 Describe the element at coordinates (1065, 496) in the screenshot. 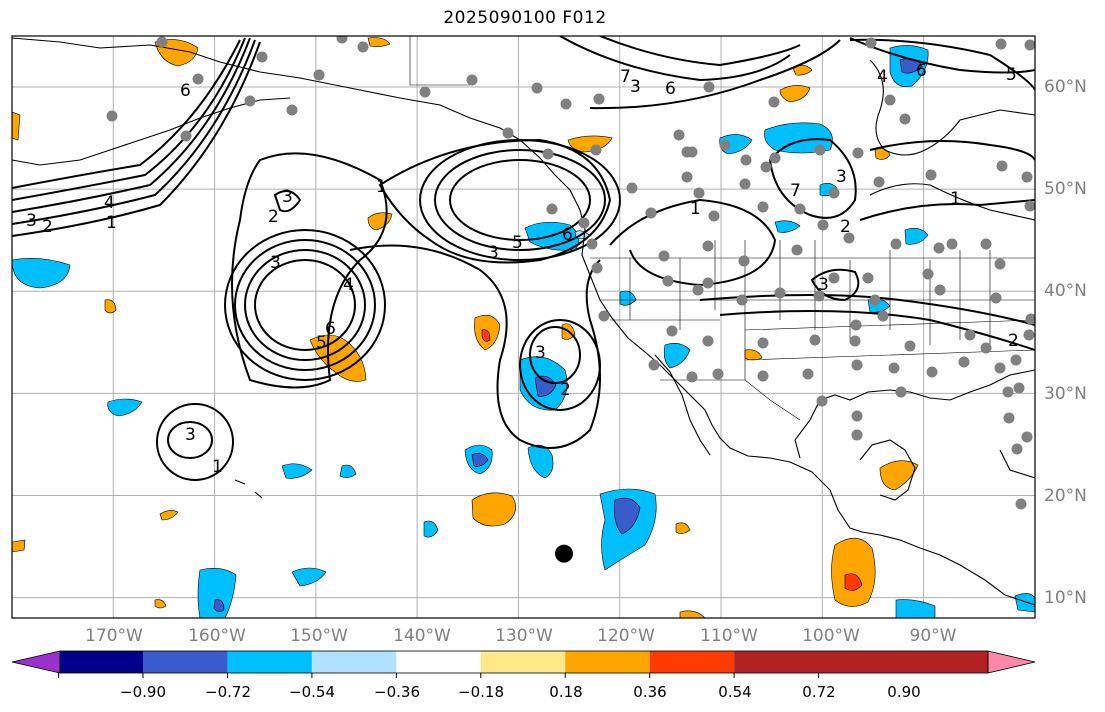

I see `lat-label: 20°N` at that location.